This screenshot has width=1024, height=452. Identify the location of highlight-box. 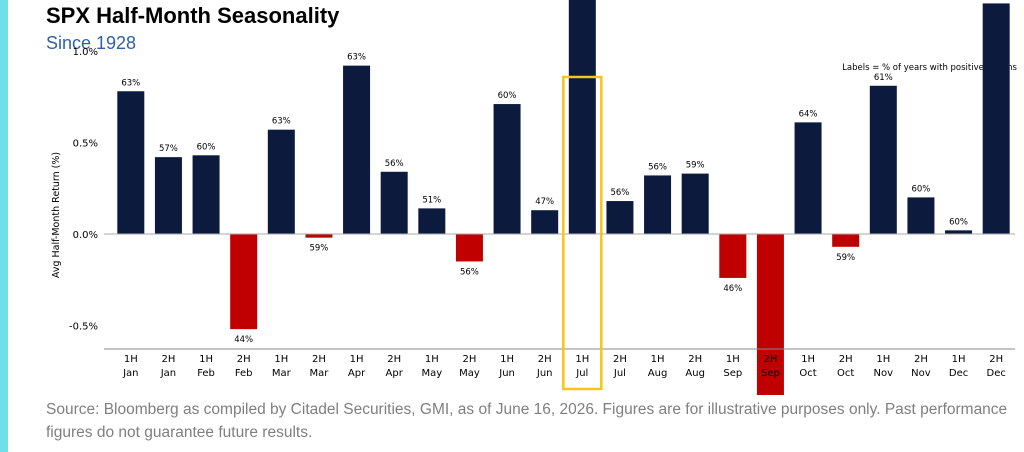
(582, 233).